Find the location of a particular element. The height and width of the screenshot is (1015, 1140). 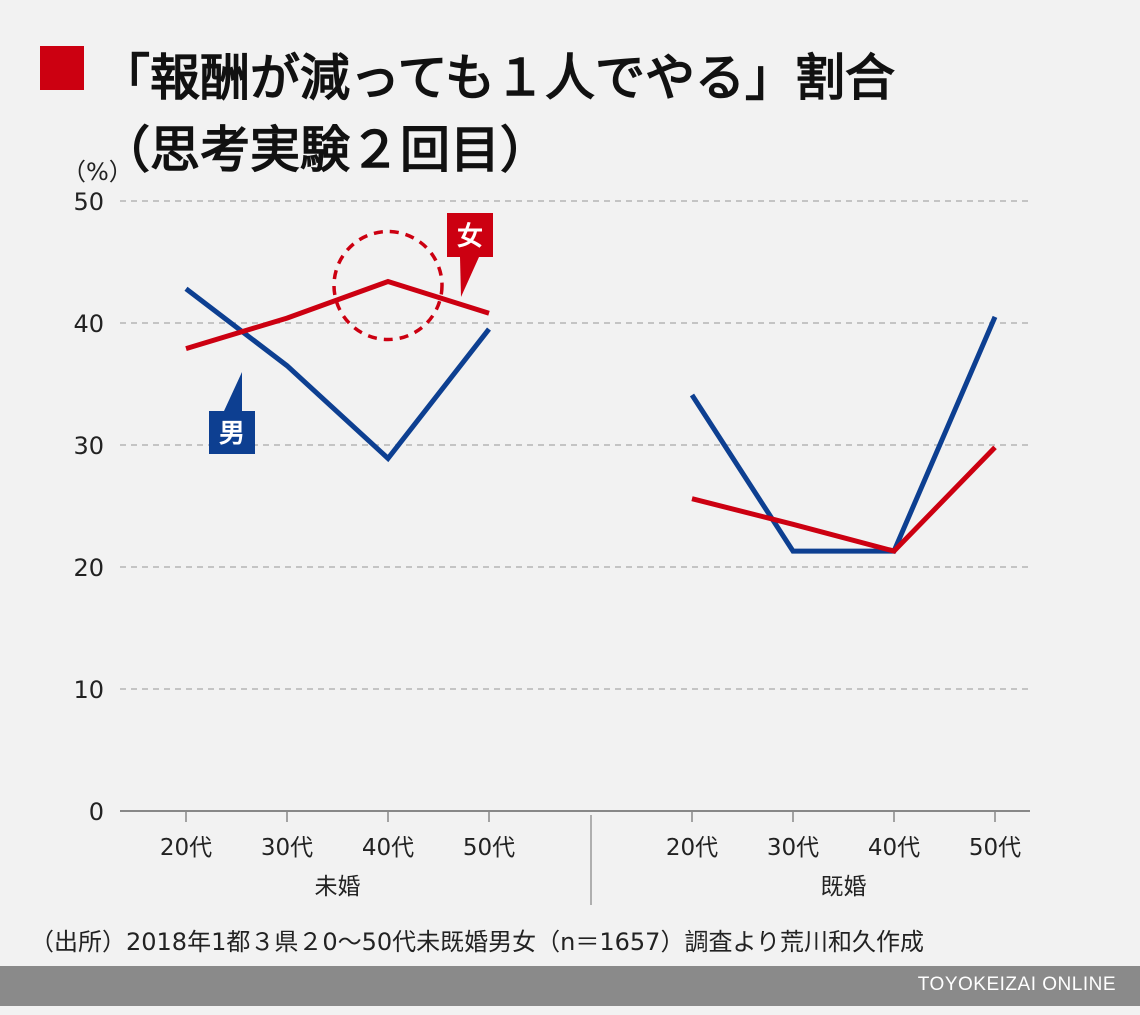

series-callouts: 女男 is located at coordinates (351, 333).